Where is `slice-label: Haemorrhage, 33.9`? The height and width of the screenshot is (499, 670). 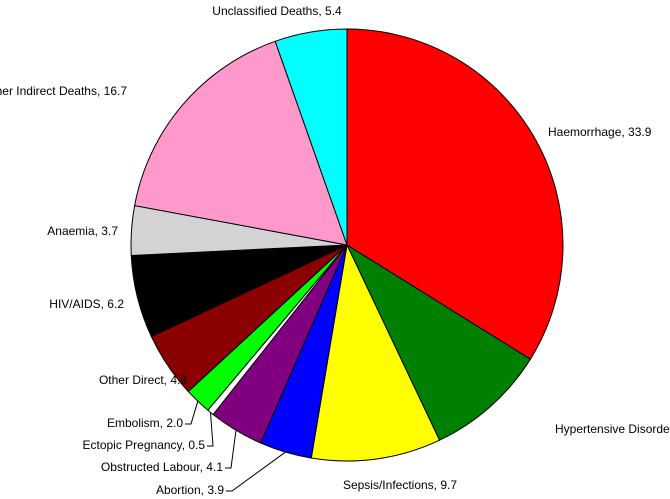
slice-label: Haemorrhage, 33.9 is located at coordinates (600, 132).